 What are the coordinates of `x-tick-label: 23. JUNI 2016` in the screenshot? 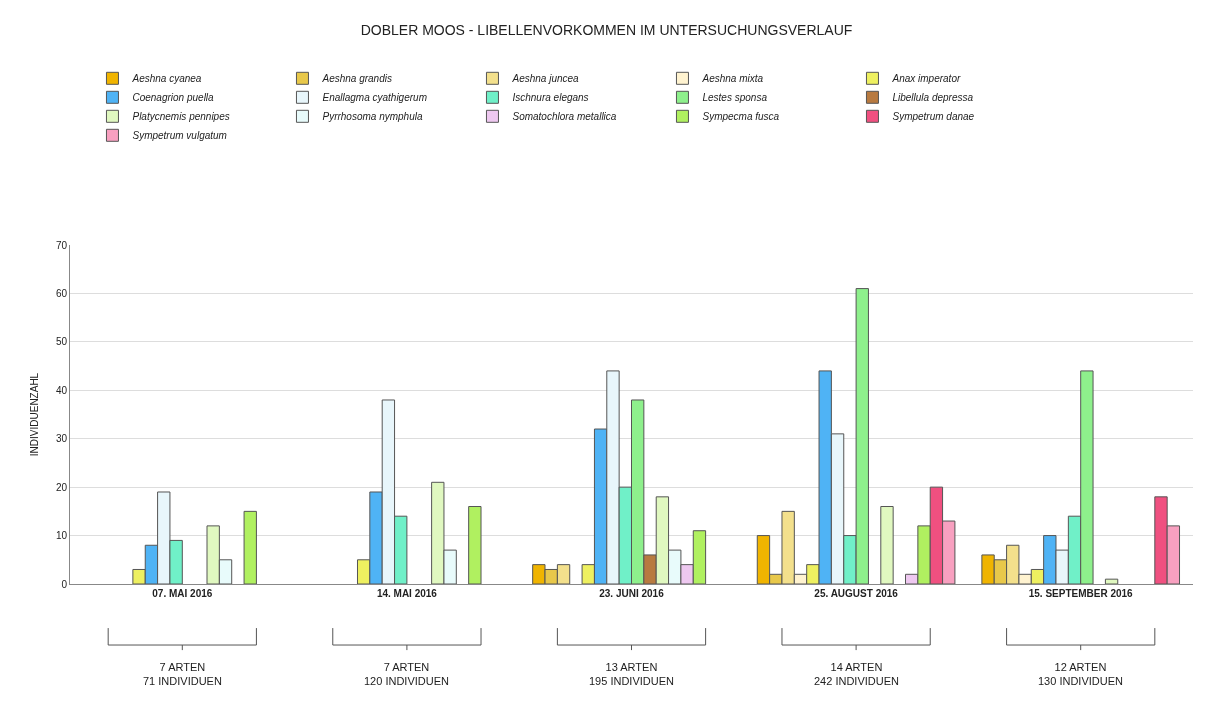 It's located at (632, 593).